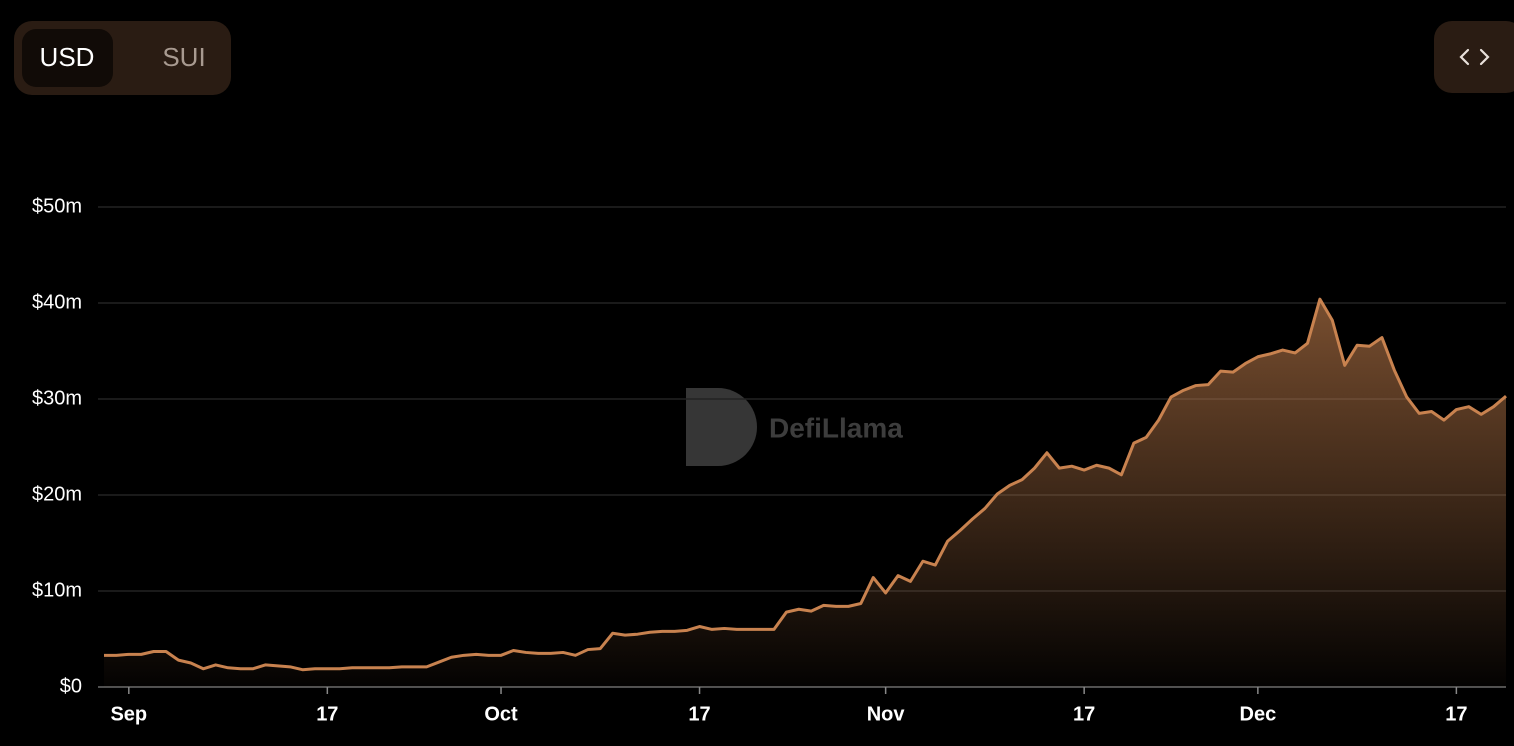  What do you see at coordinates (57, 590) in the screenshot?
I see `y-tick-label: $10m` at bounding box center [57, 590].